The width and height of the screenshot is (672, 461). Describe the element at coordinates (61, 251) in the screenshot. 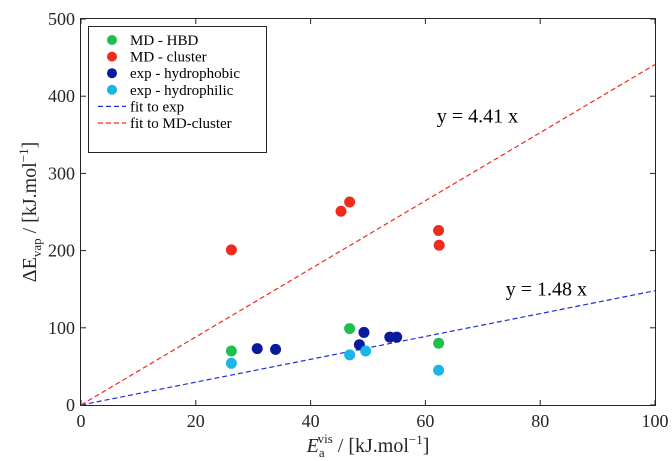

I see `y-tick-label: 200` at that location.